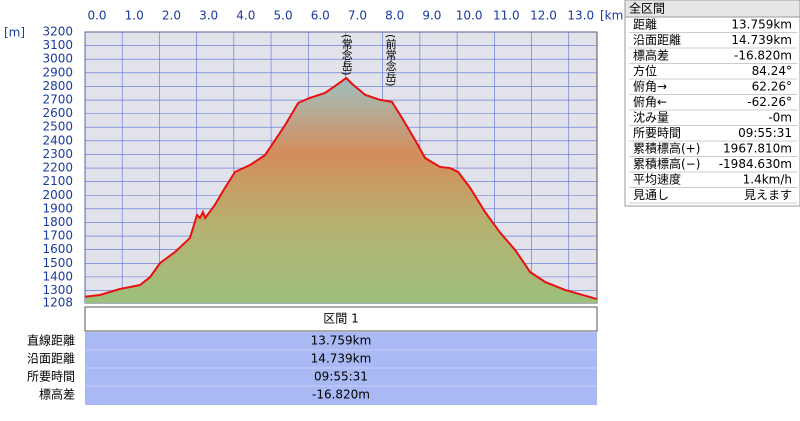 Image resolution: width=800 pixels, height=421 pixels. Describe the element at coordinates (283, 16) in the screenshot. I see `x-tick-label: 5.0` at that location.